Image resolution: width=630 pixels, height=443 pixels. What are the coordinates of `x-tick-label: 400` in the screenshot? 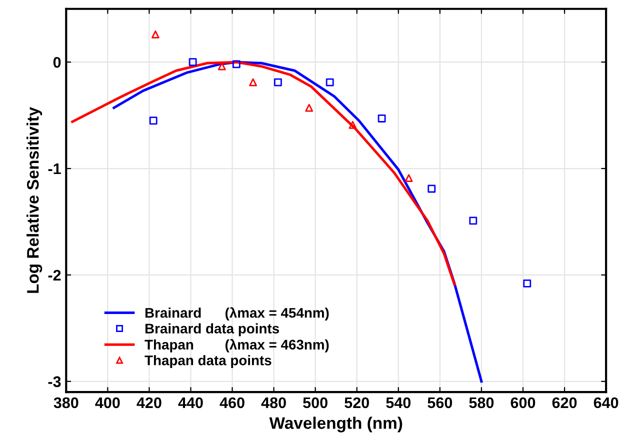 It's located at (107, 402).